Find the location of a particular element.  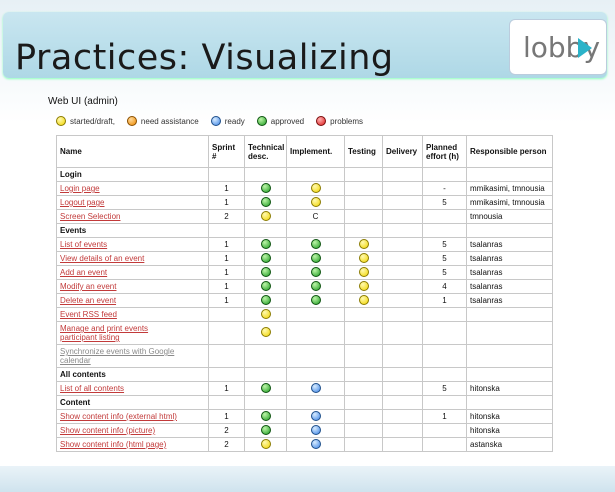

column-header: Sprint # is located at coordinates (226, 151).